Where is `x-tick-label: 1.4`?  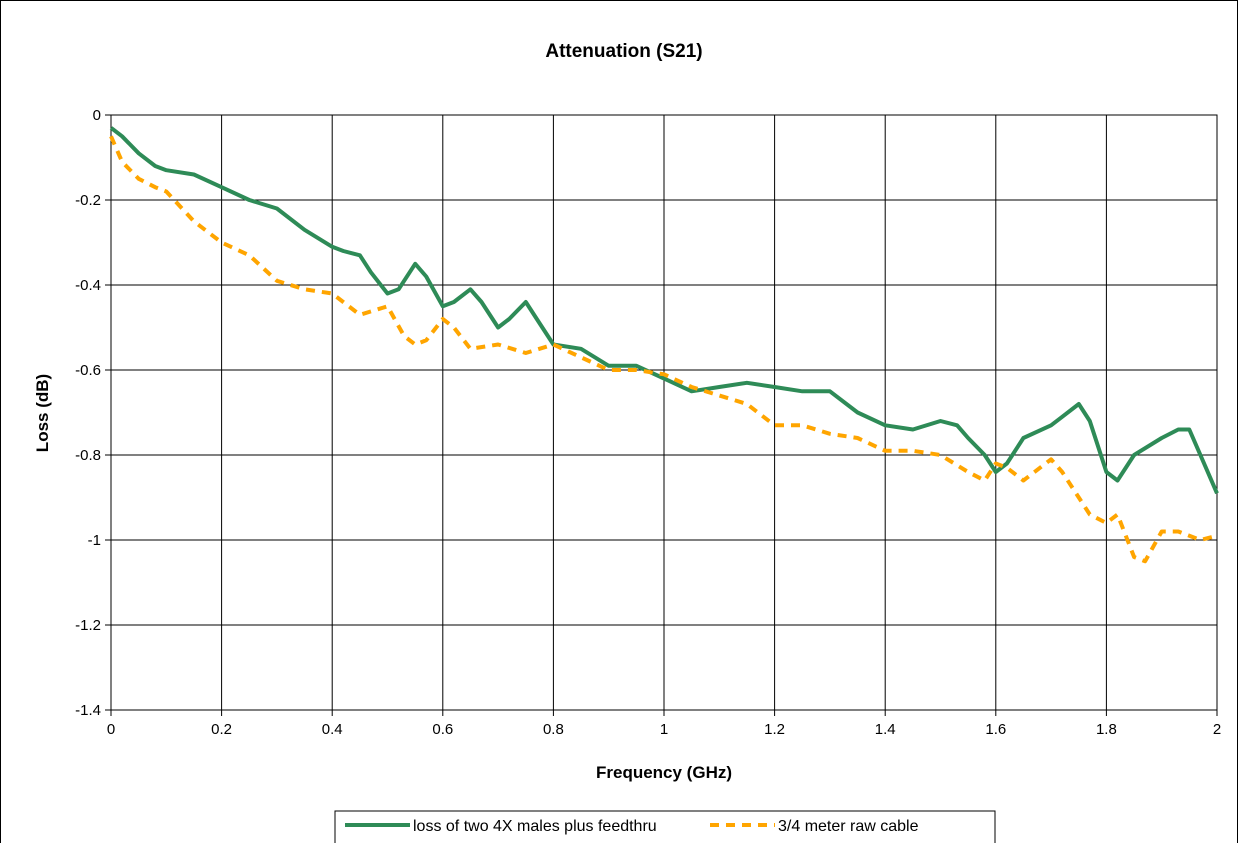
x-tick-label: 1.4 is located at coordinates (885, 729).